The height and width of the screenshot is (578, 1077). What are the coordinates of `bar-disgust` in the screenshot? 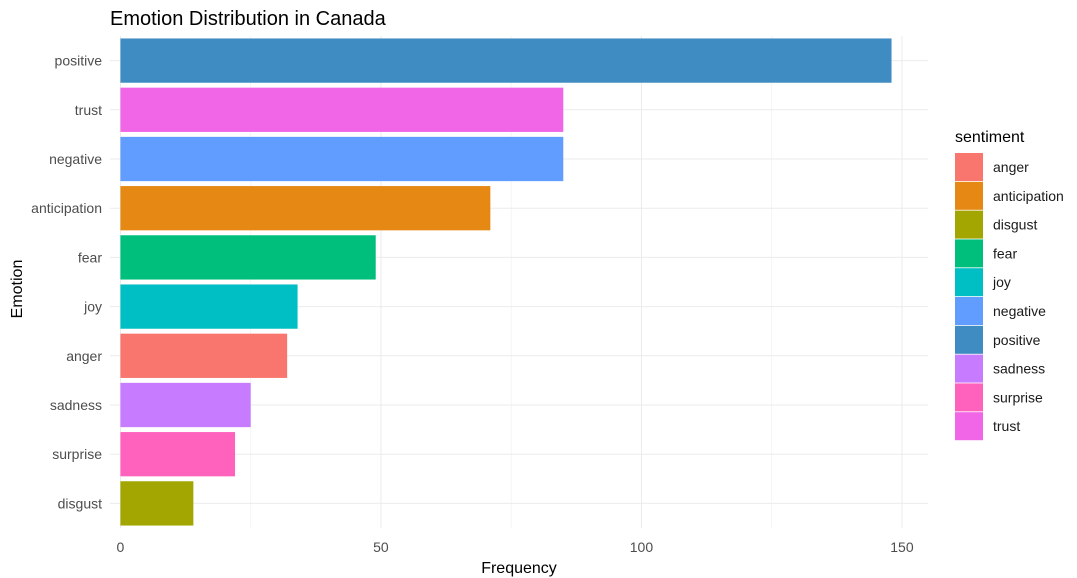 It's located at (157, 503).